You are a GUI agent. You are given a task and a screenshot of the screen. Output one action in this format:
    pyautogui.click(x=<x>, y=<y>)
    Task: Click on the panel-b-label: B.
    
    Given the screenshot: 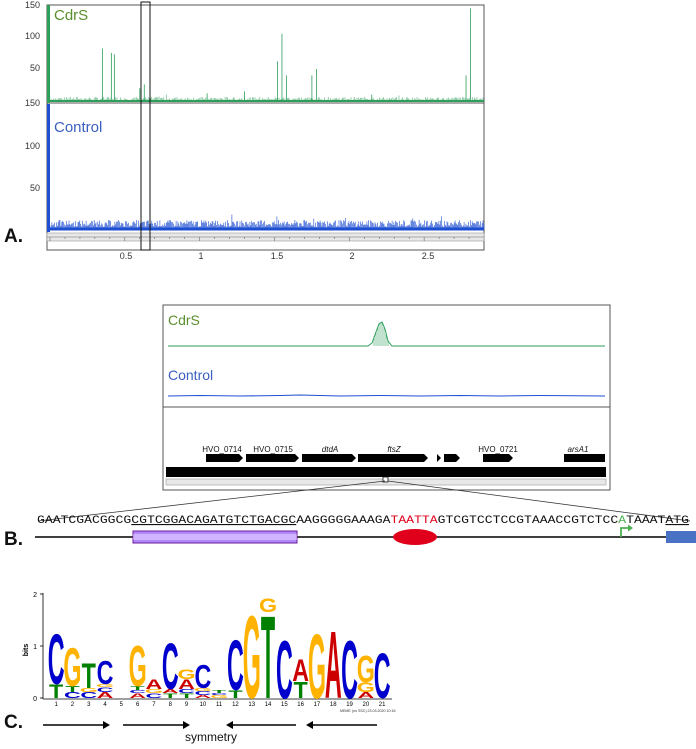 What is the action you would take?
    pyautogui.click(x=13, y=539)
    